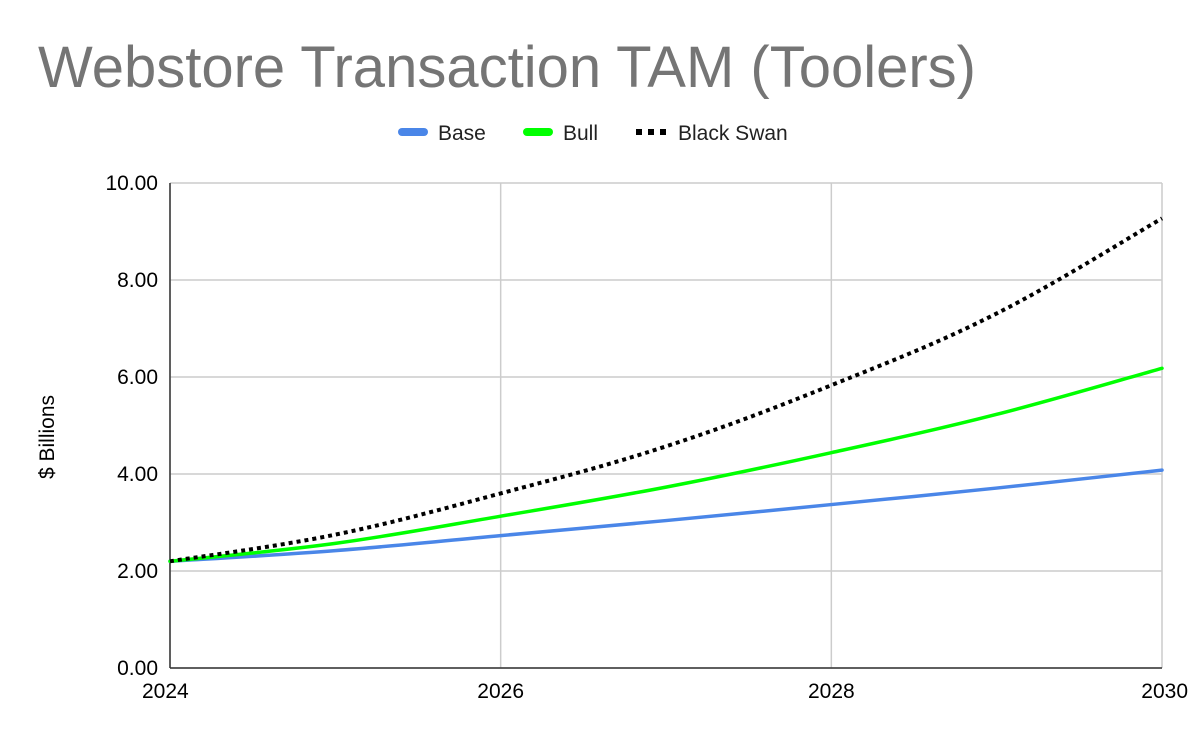 The image size is (1200, 742). What do you see at coordinates (137, 474) in the screenshot?
I see `y-tick-label: 4.00` at bounding box center [137, 474].